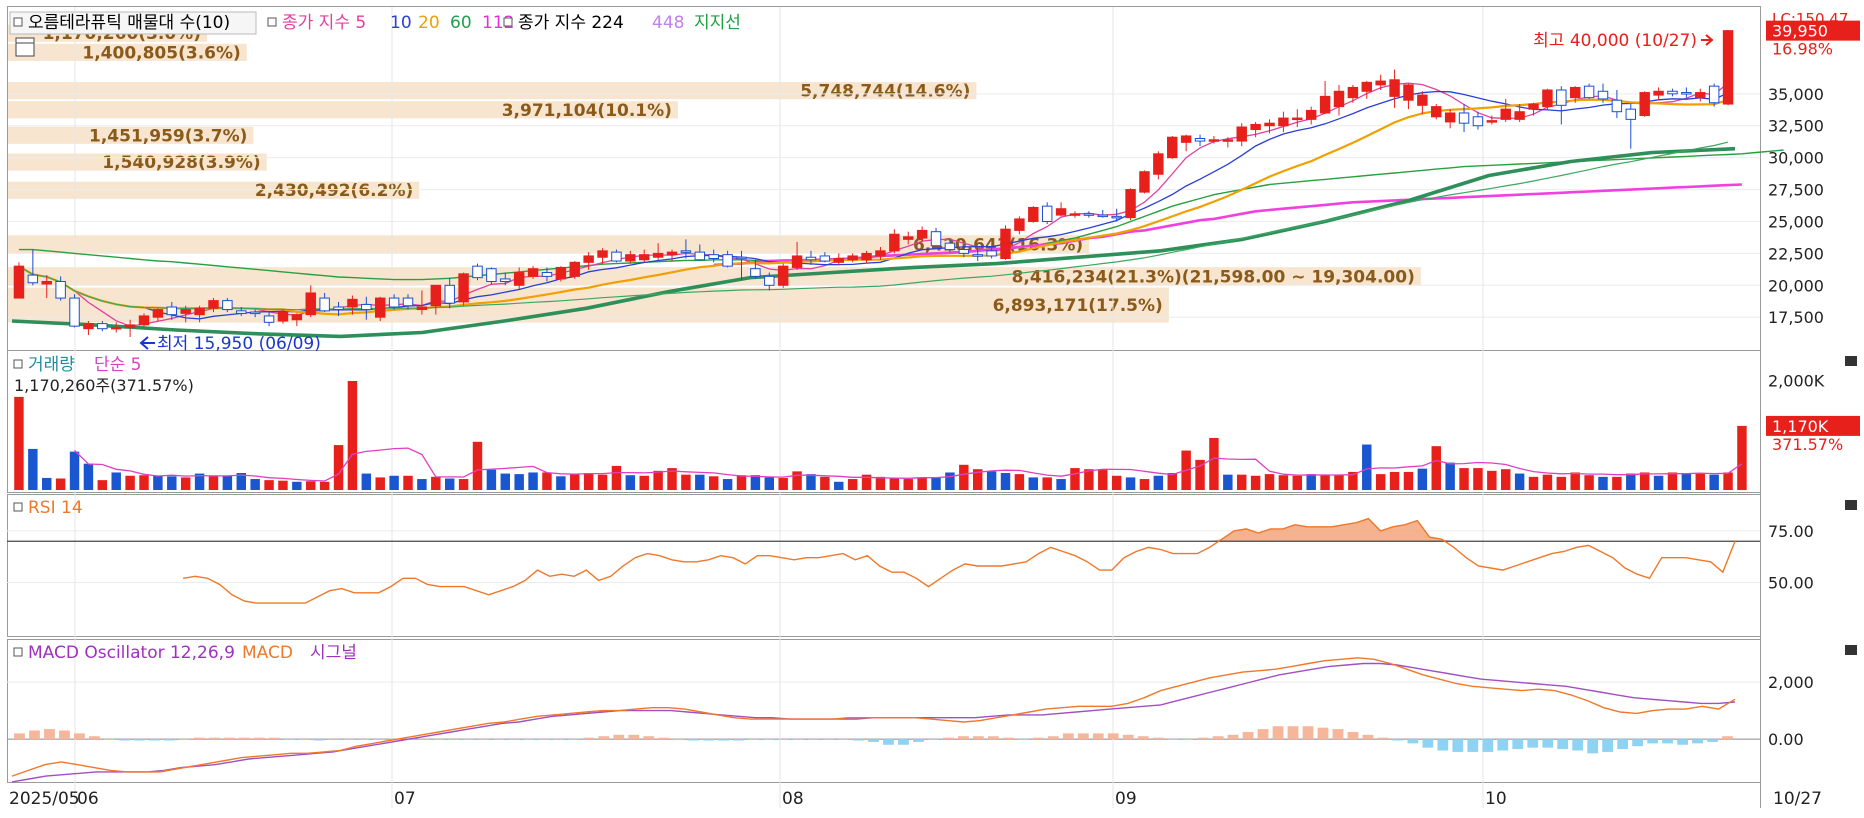 This screenshot has width=1864, height=818. I want to click on legend-item: 448, so click(668, 23).